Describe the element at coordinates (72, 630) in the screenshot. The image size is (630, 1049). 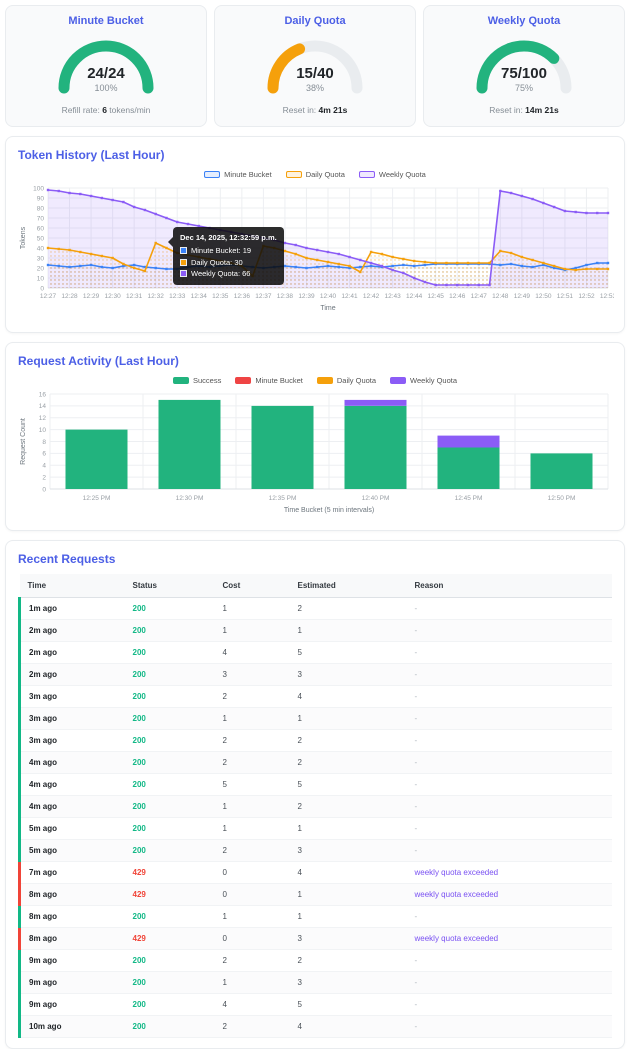
I see `cell-time: 2m ago` at that location.